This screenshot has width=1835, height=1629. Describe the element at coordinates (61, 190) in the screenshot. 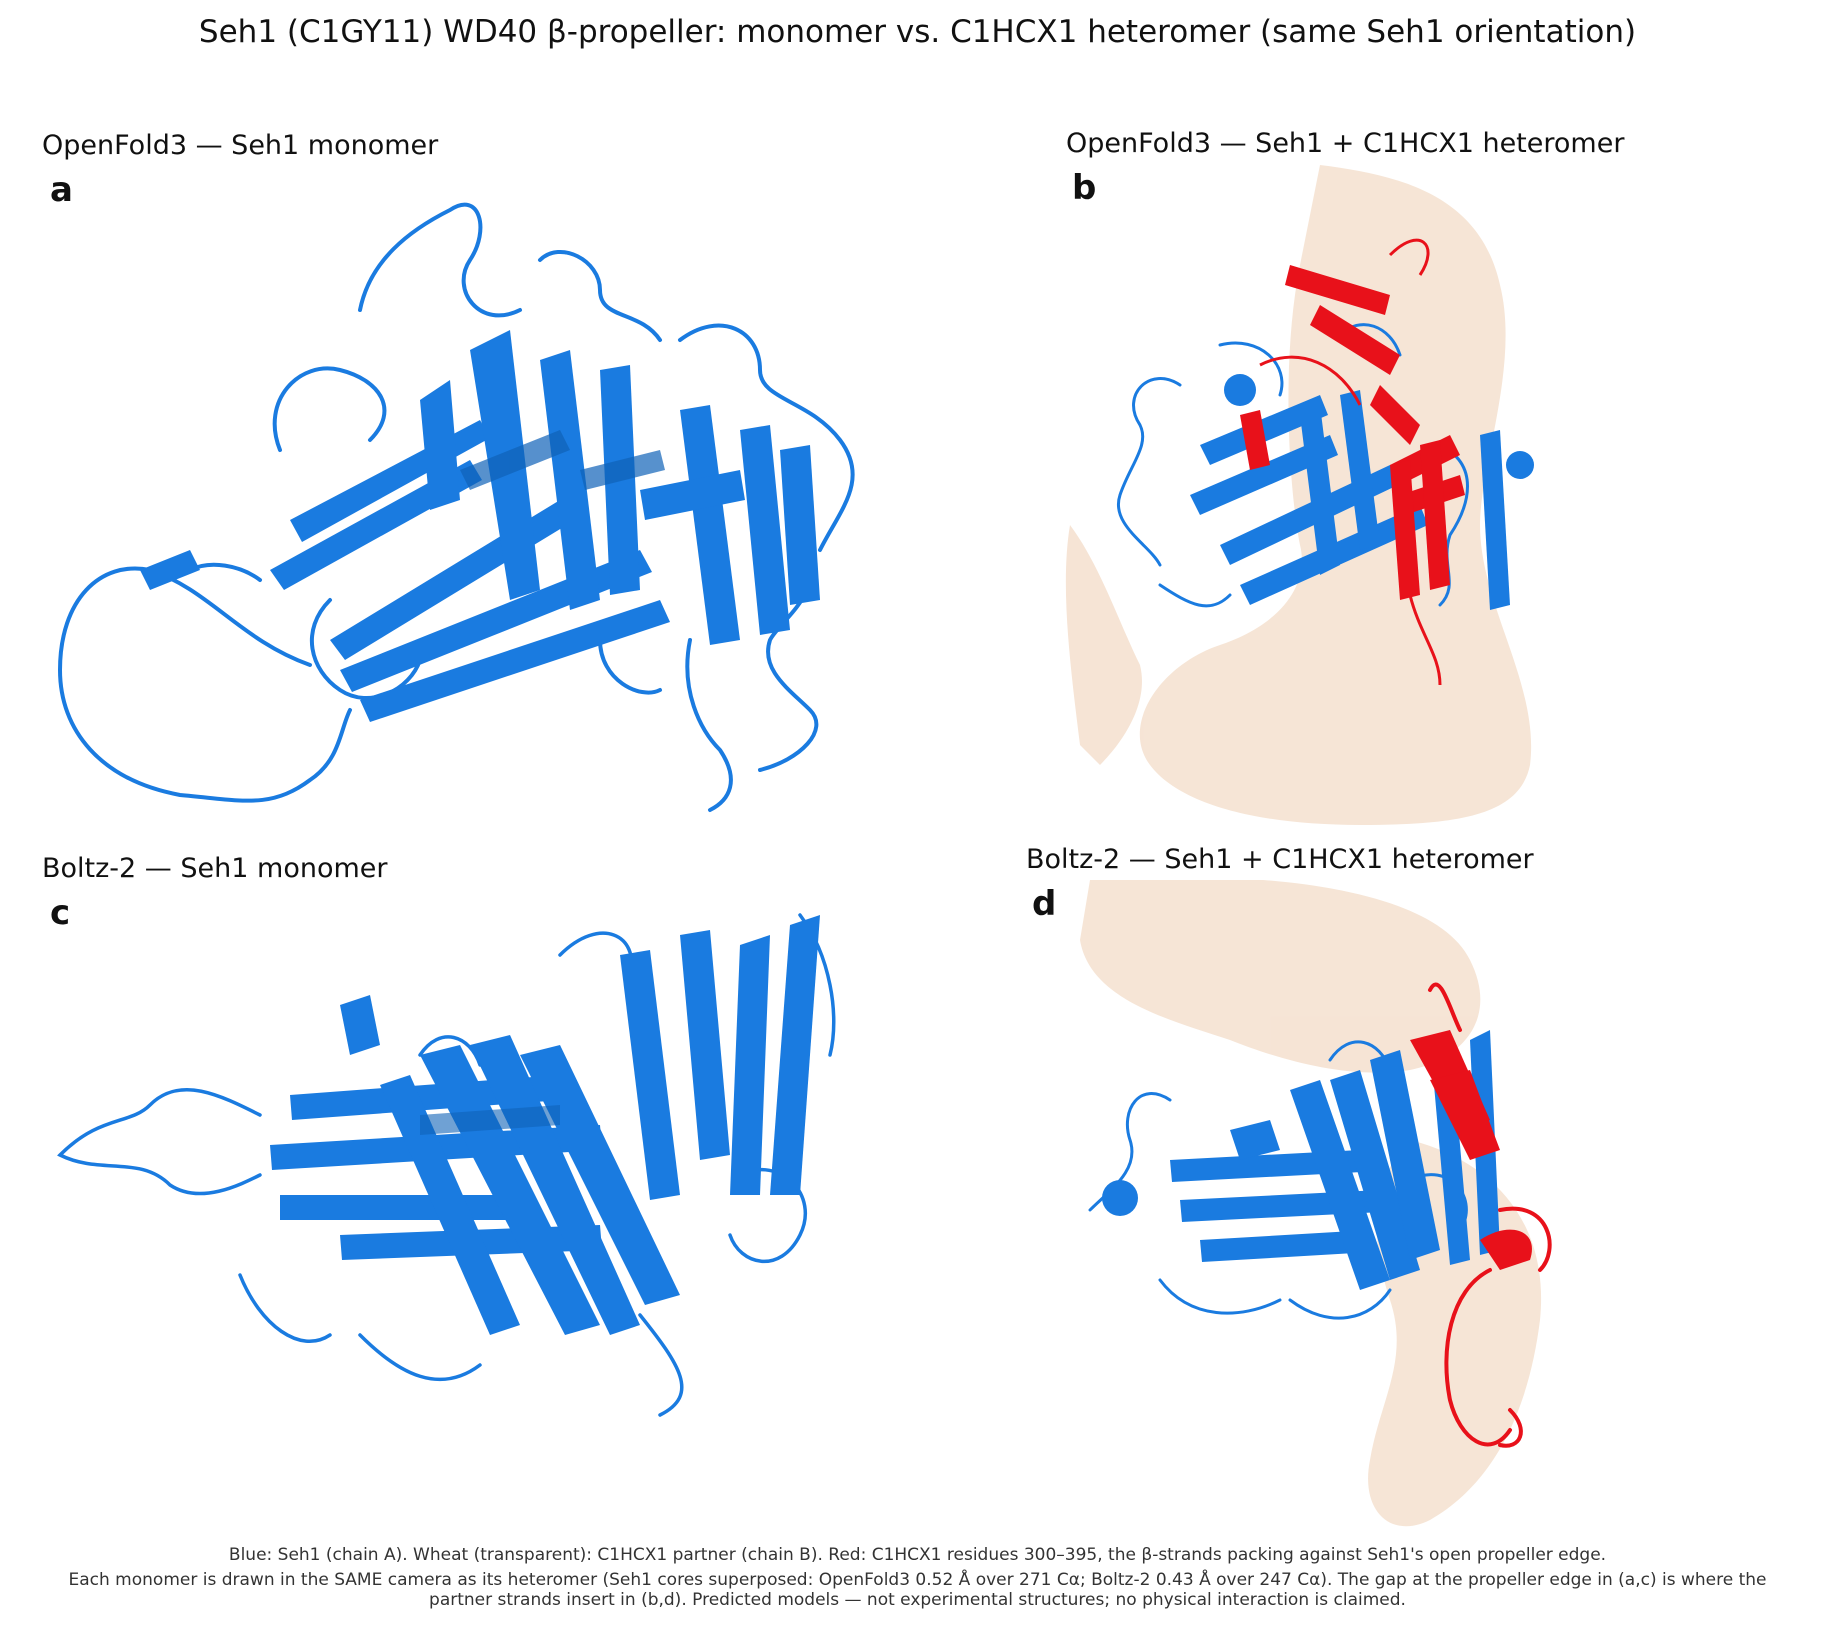

I see `panel-a-letter: a` at that location.